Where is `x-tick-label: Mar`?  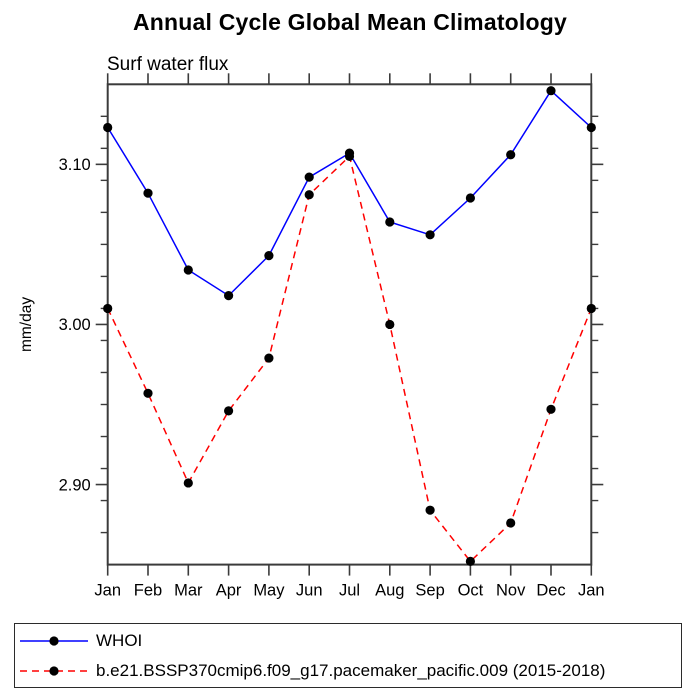
x-tick-label: Mar is located at coordinates (188, 591).